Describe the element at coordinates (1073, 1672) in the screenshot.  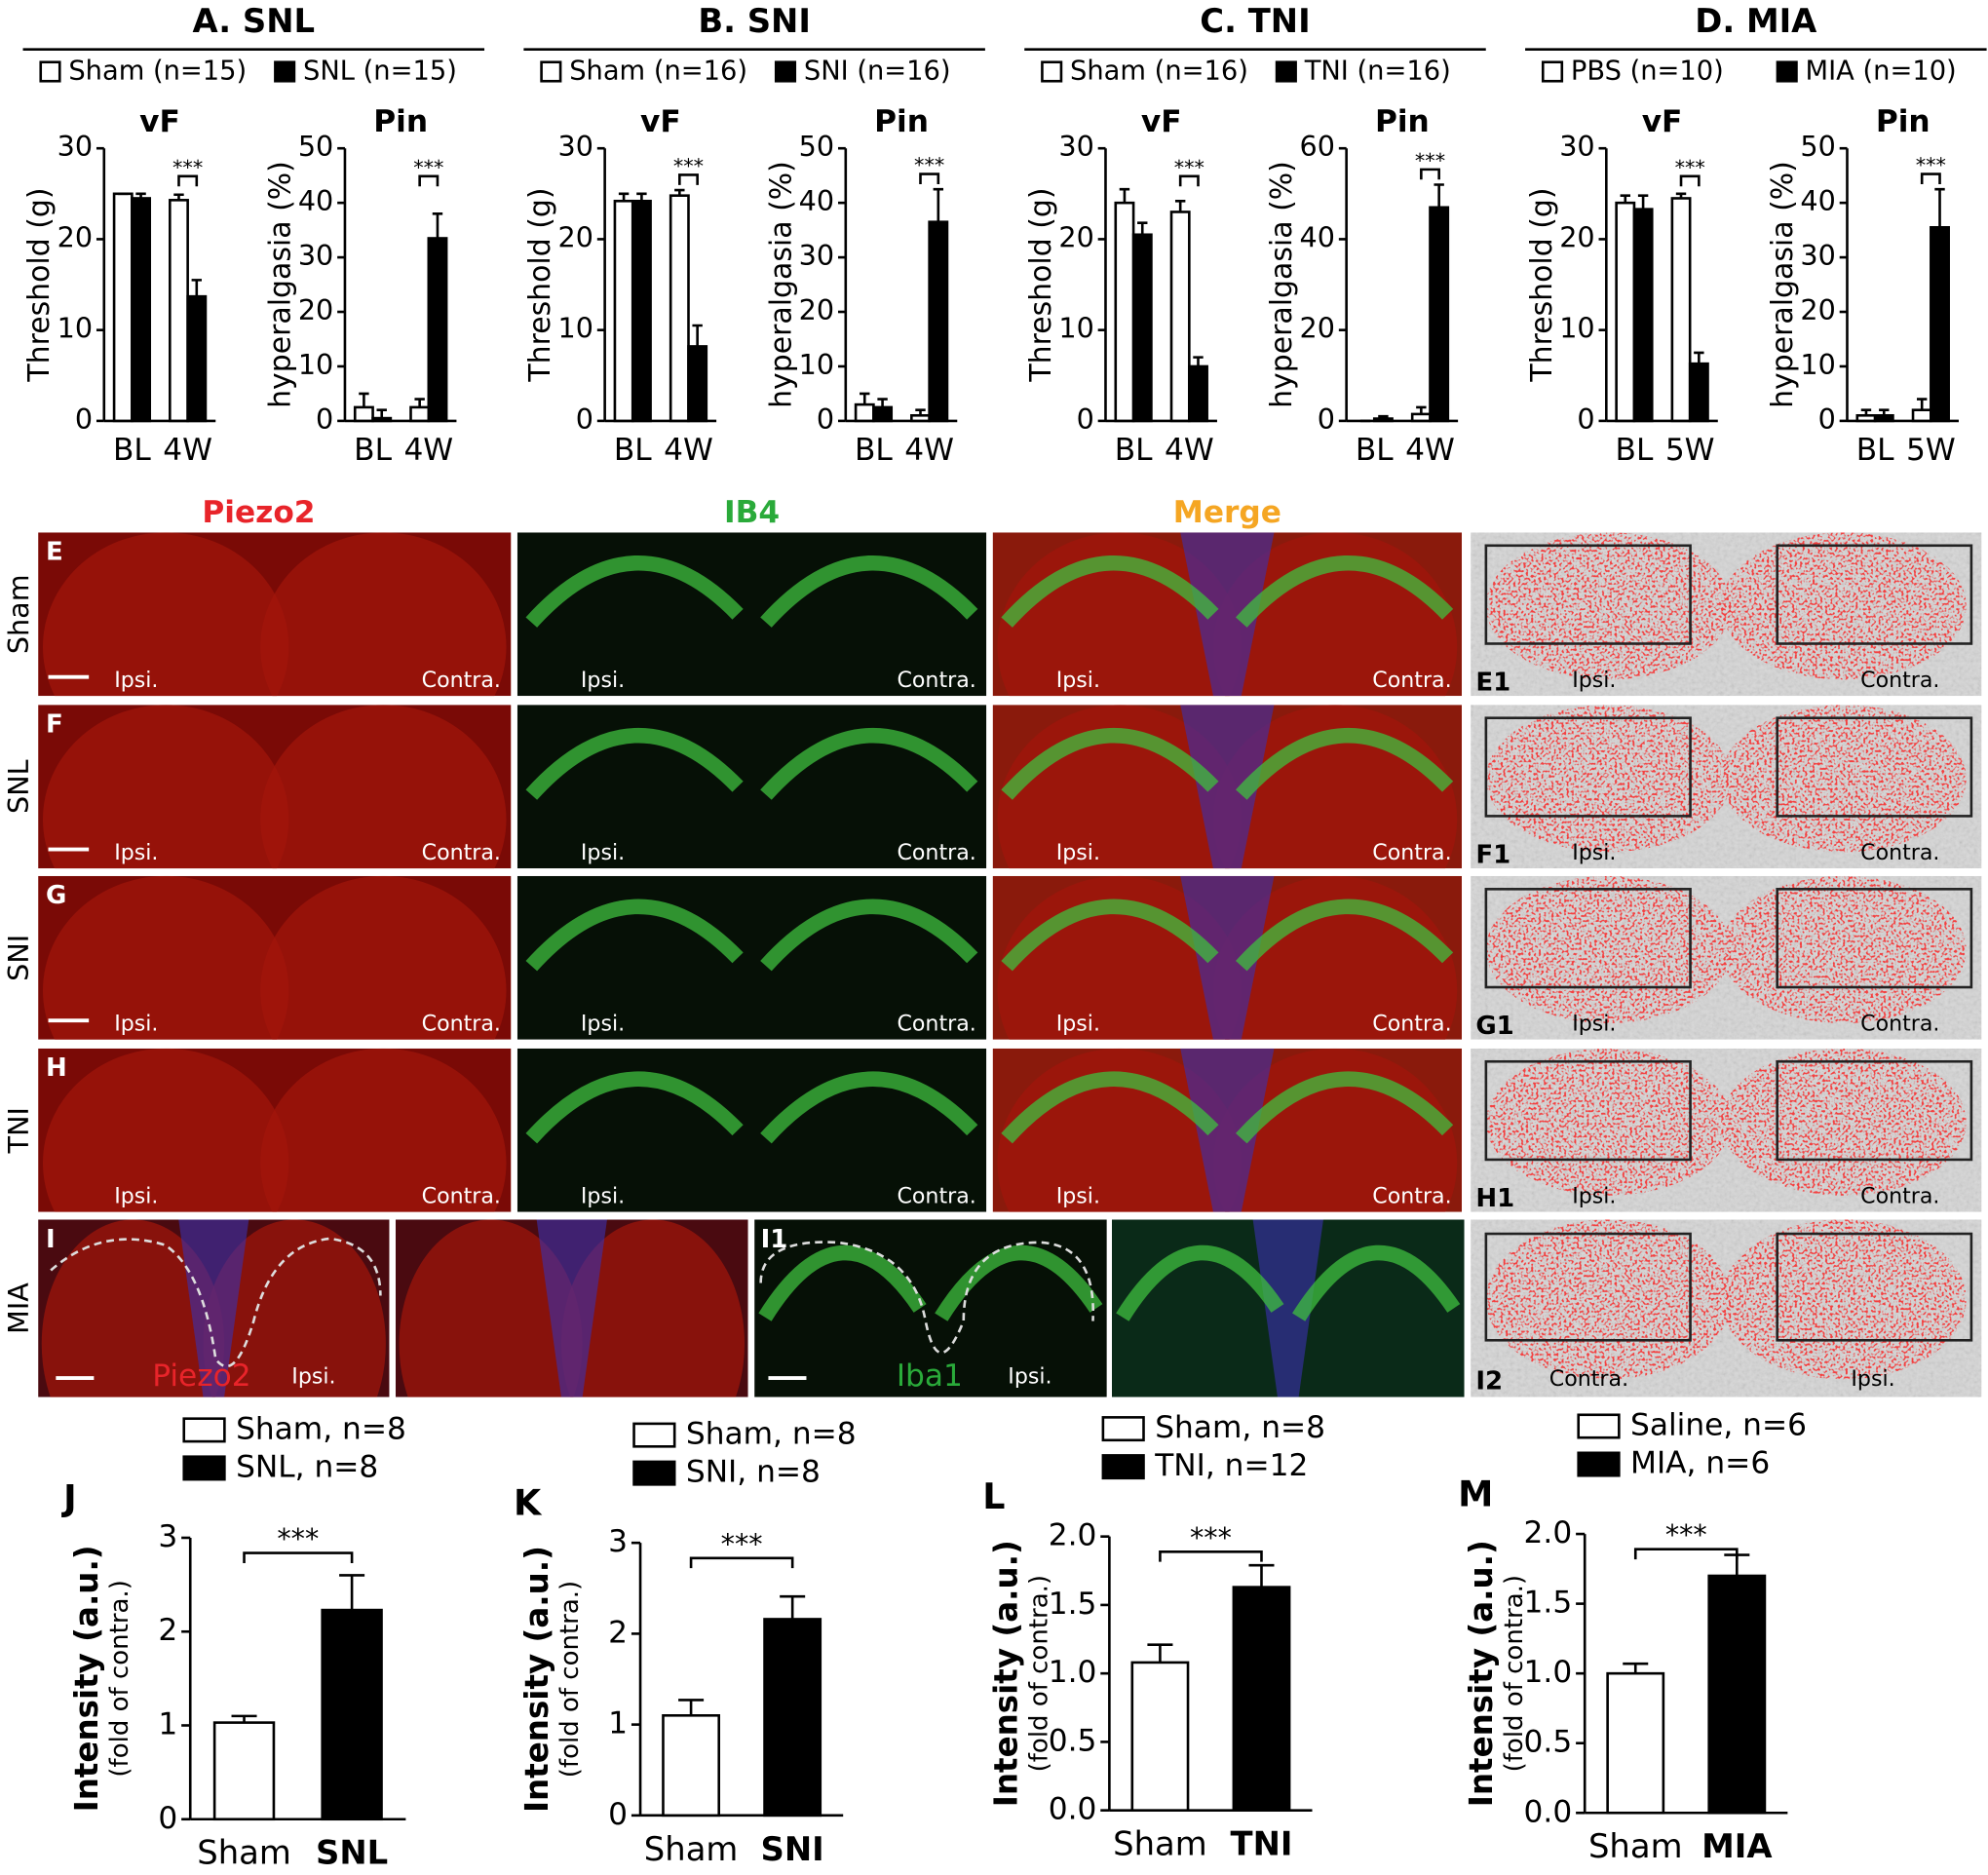
I see `y-tick-label: 1.0` at that location.